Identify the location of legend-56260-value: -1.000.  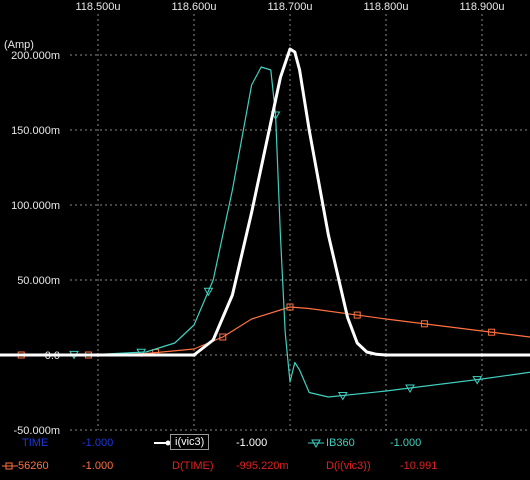
(98, 466).